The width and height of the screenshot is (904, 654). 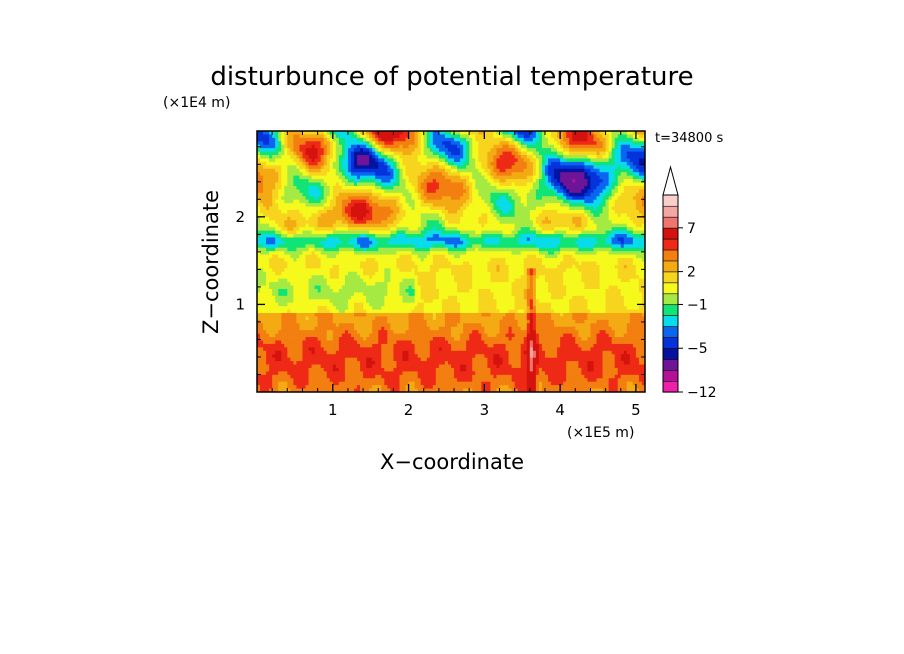 I want to click on y-tick-label: 2, so click(x=240, y=217).